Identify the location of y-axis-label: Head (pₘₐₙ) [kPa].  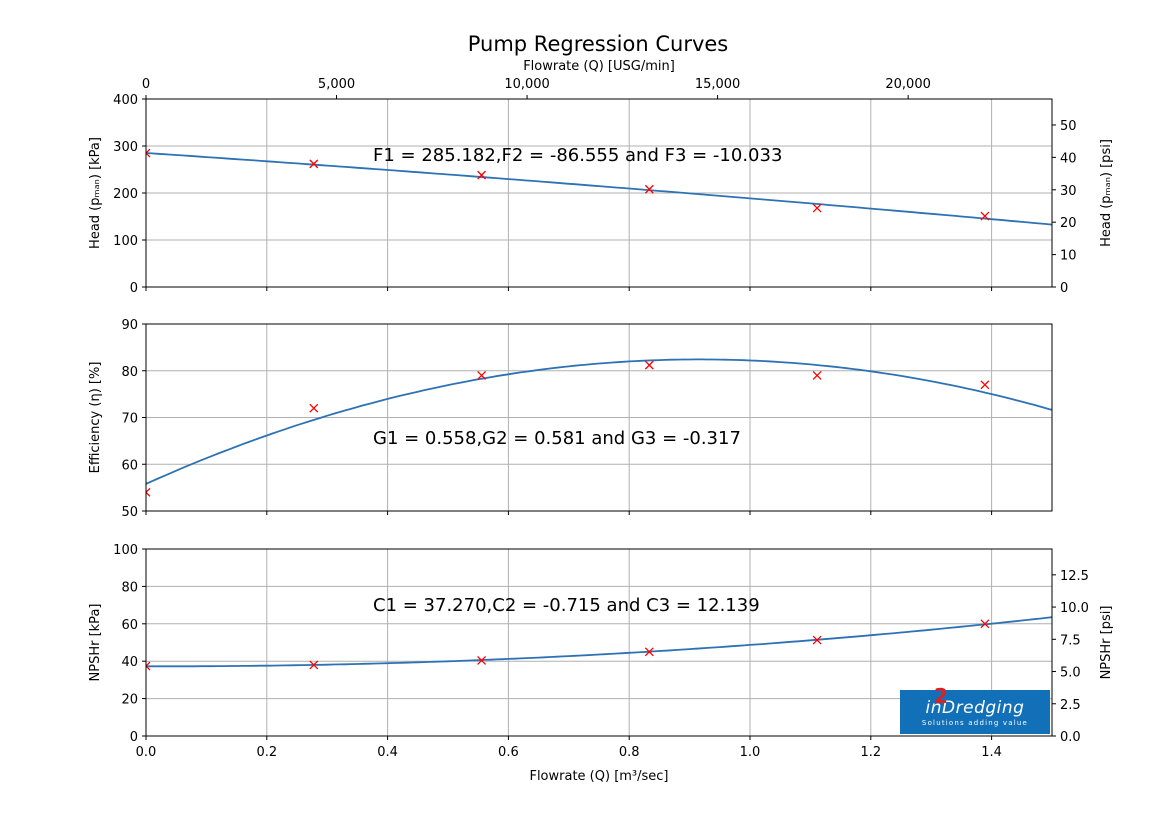
(95, 193).